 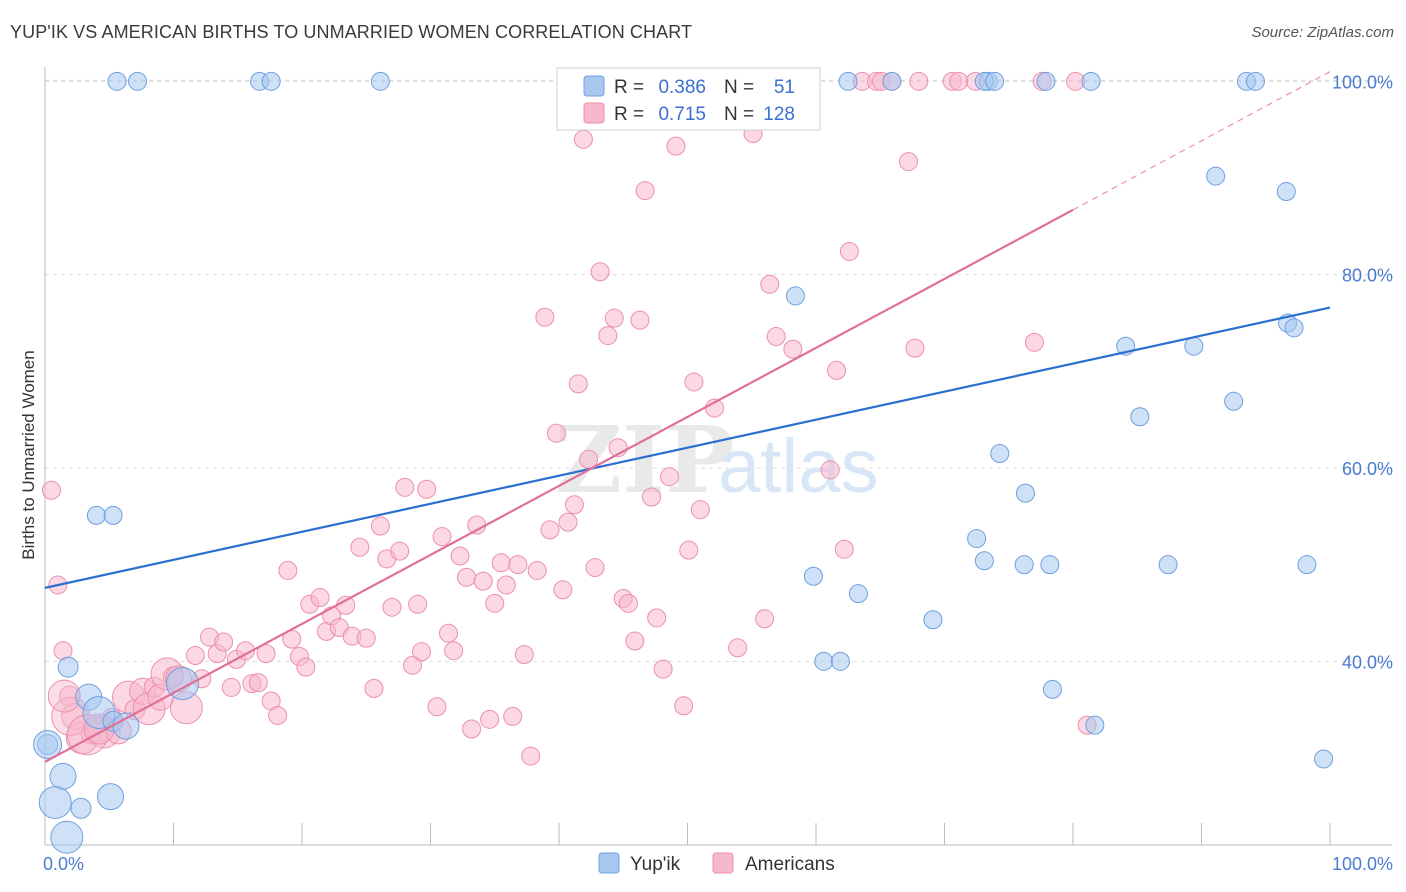 What do you see at coordinates (1201, 141) in the screenshot?
I see `american-trend-extension` at bounding box center [1201, 141].